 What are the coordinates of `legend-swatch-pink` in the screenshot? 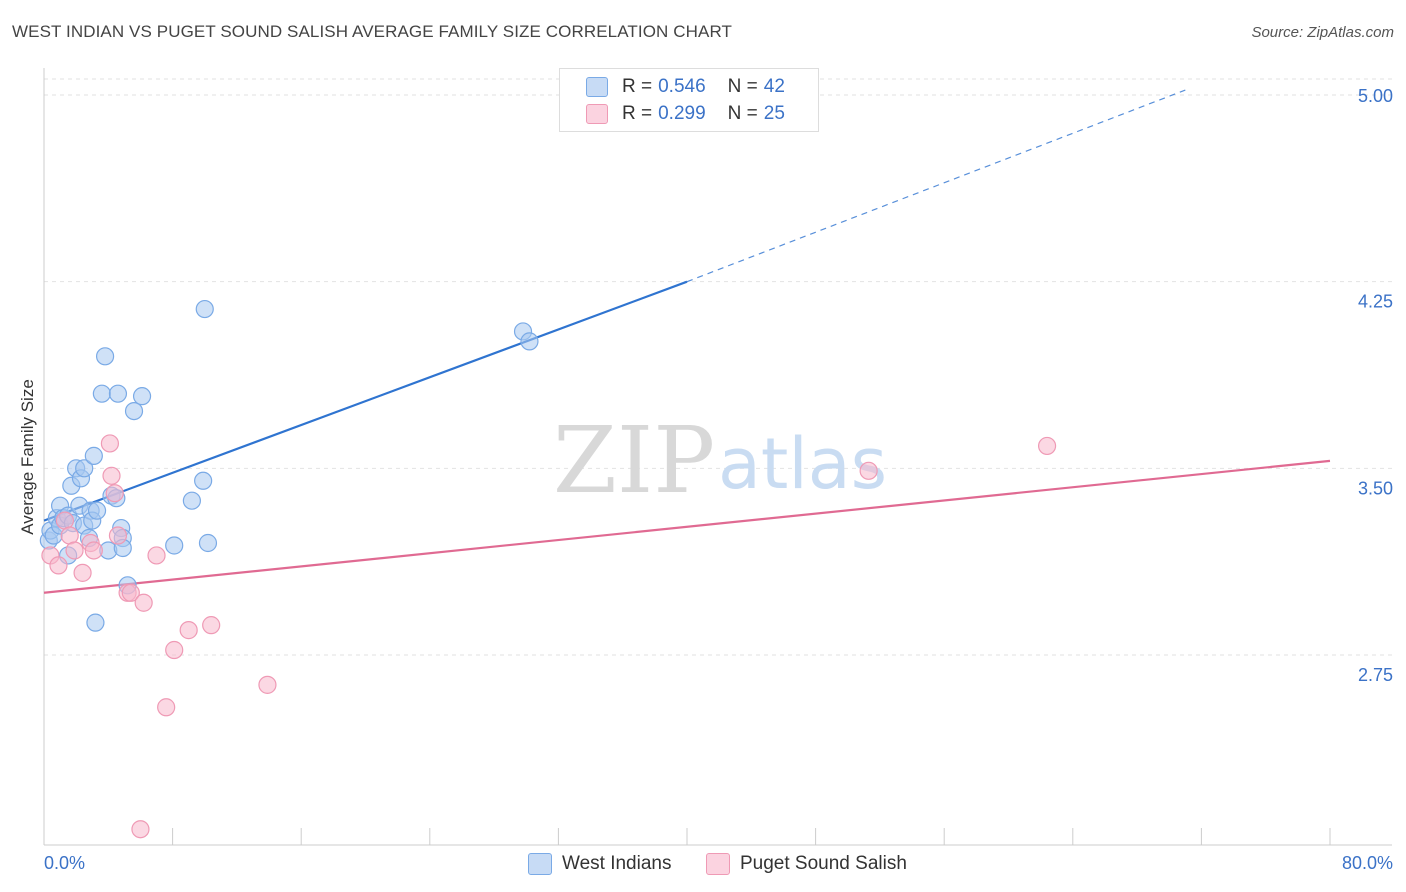 It's located at (597, 114).